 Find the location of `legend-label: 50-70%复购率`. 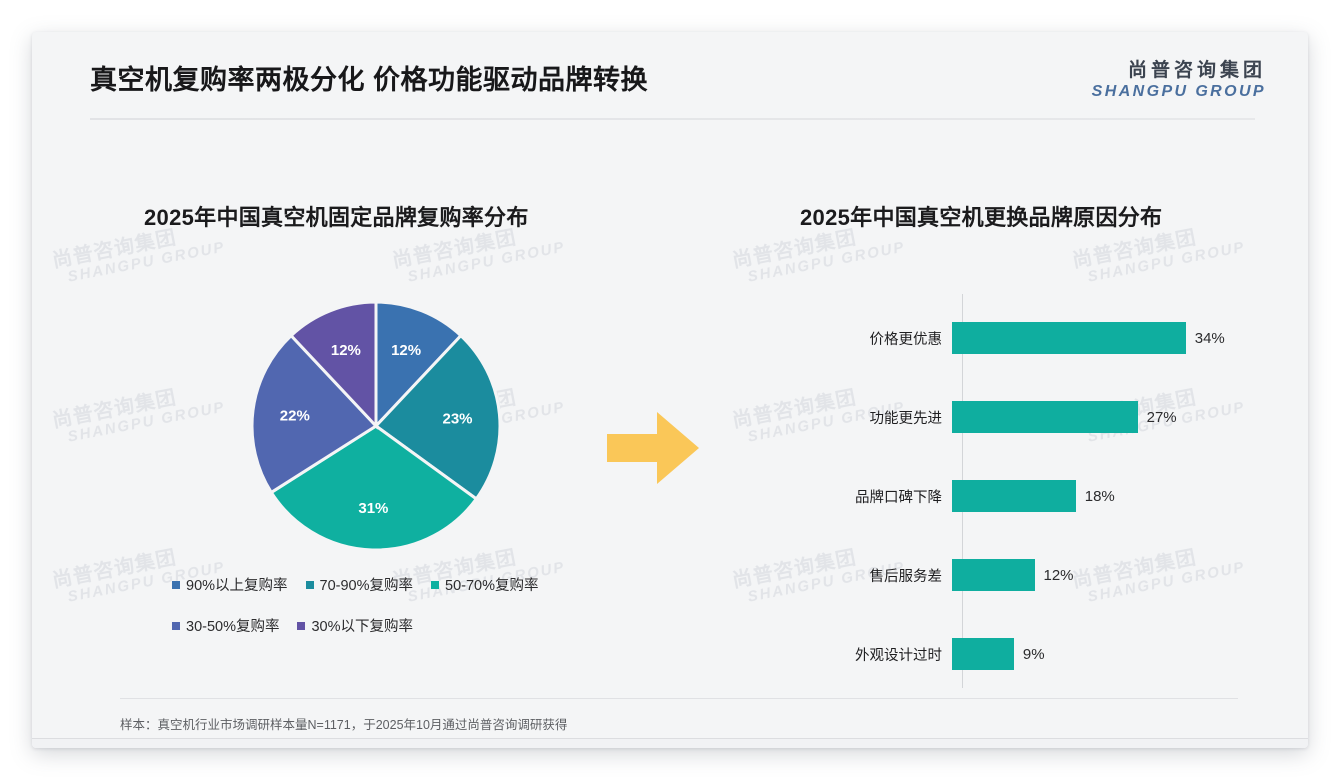

legend-label: 50-70%复购率 is located at coordinates (492, 586).